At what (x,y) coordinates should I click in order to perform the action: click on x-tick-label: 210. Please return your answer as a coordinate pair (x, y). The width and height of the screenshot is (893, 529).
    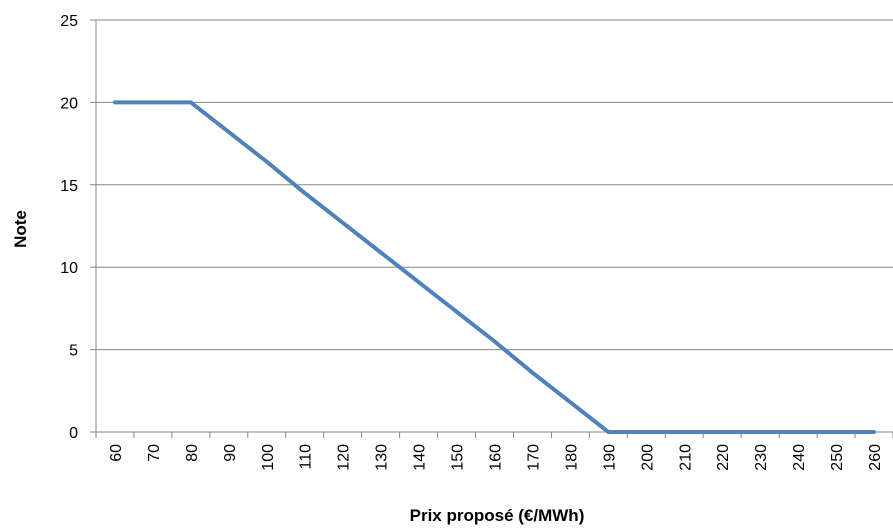
    Looking at the image, I should click on (685, 457).